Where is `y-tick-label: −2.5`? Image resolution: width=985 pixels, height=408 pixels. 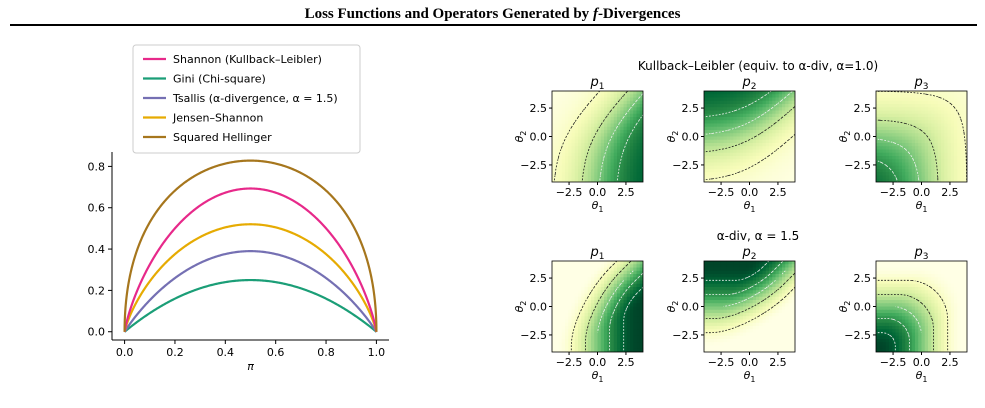
y-tick-label: −2.5 is located at coordinates (857, 165).